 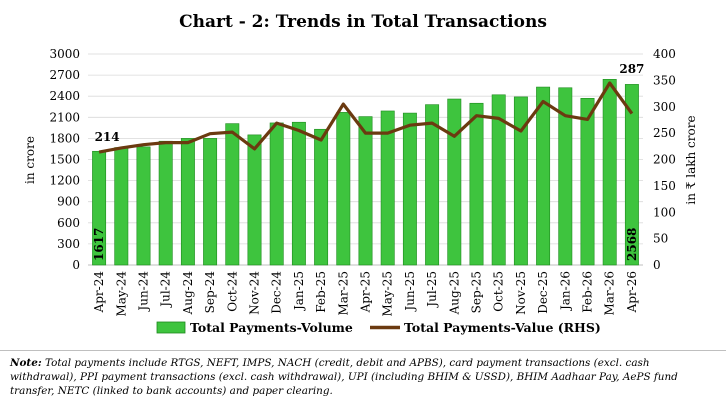 I want to click on x-tick-label: Oct-25, so click(x=499, y=291).